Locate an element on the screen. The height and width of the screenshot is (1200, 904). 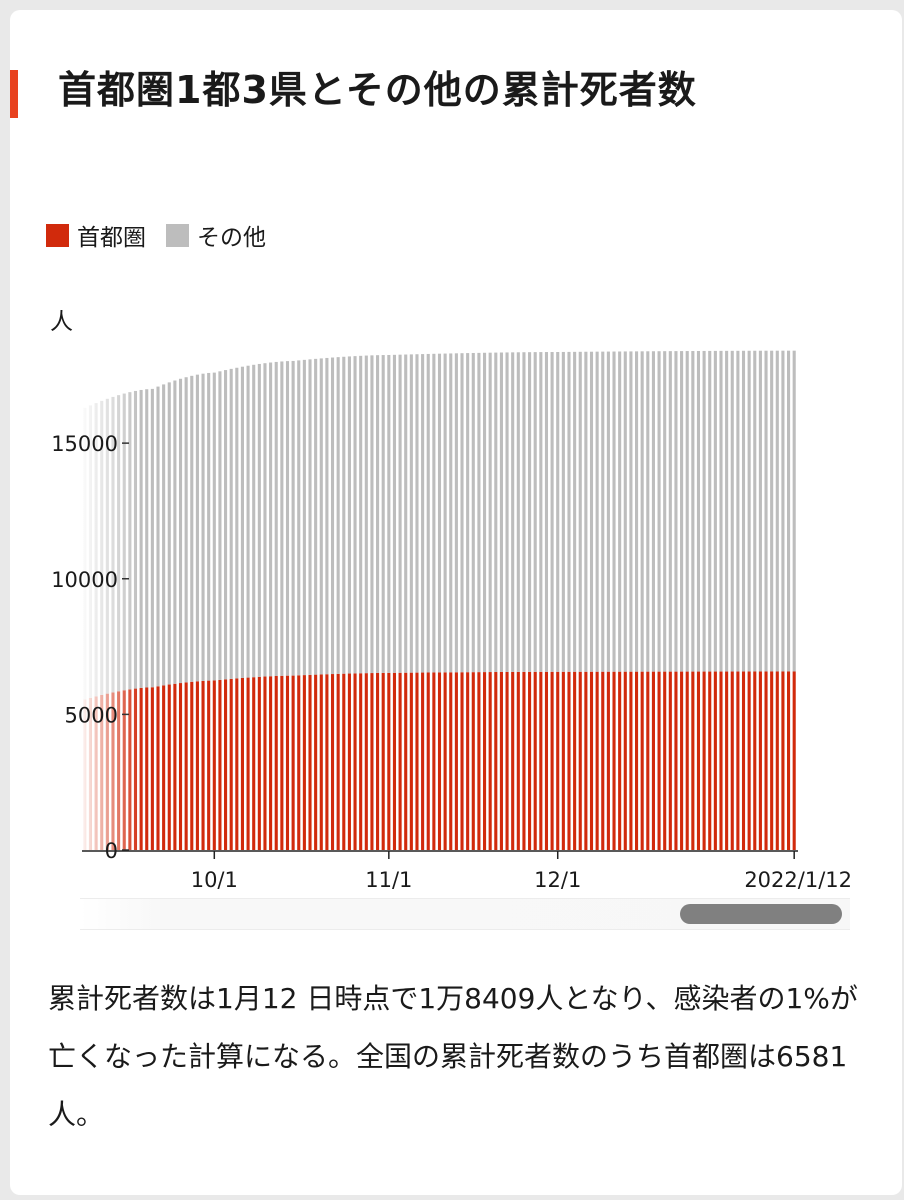
title-accent-bar is located at coordinates (14, 94).